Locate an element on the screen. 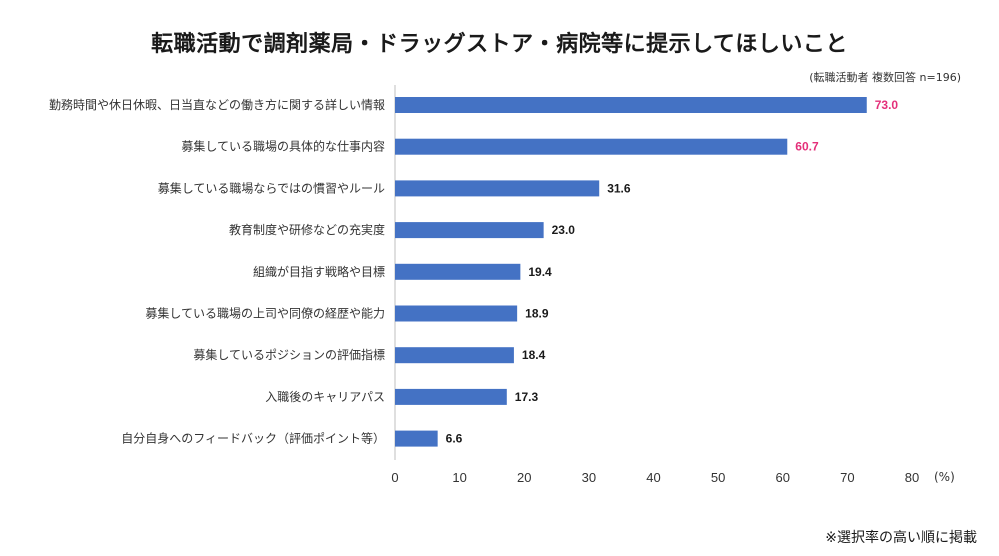 The width and height of the screenshot is (999, 556). category-label: 教育制度や研修などの充実度 is located at coordinates (307, 229).